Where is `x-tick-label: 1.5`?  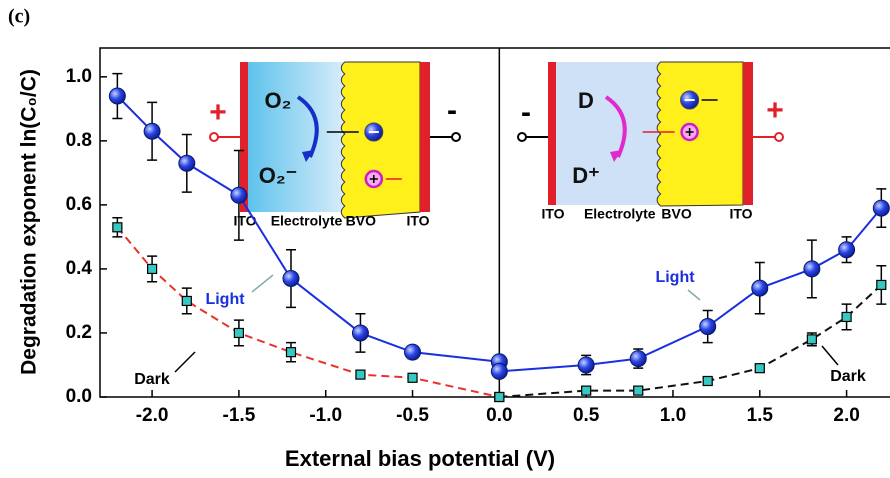
x-tick-label: 1.5 is located at coordinates (760, 415).